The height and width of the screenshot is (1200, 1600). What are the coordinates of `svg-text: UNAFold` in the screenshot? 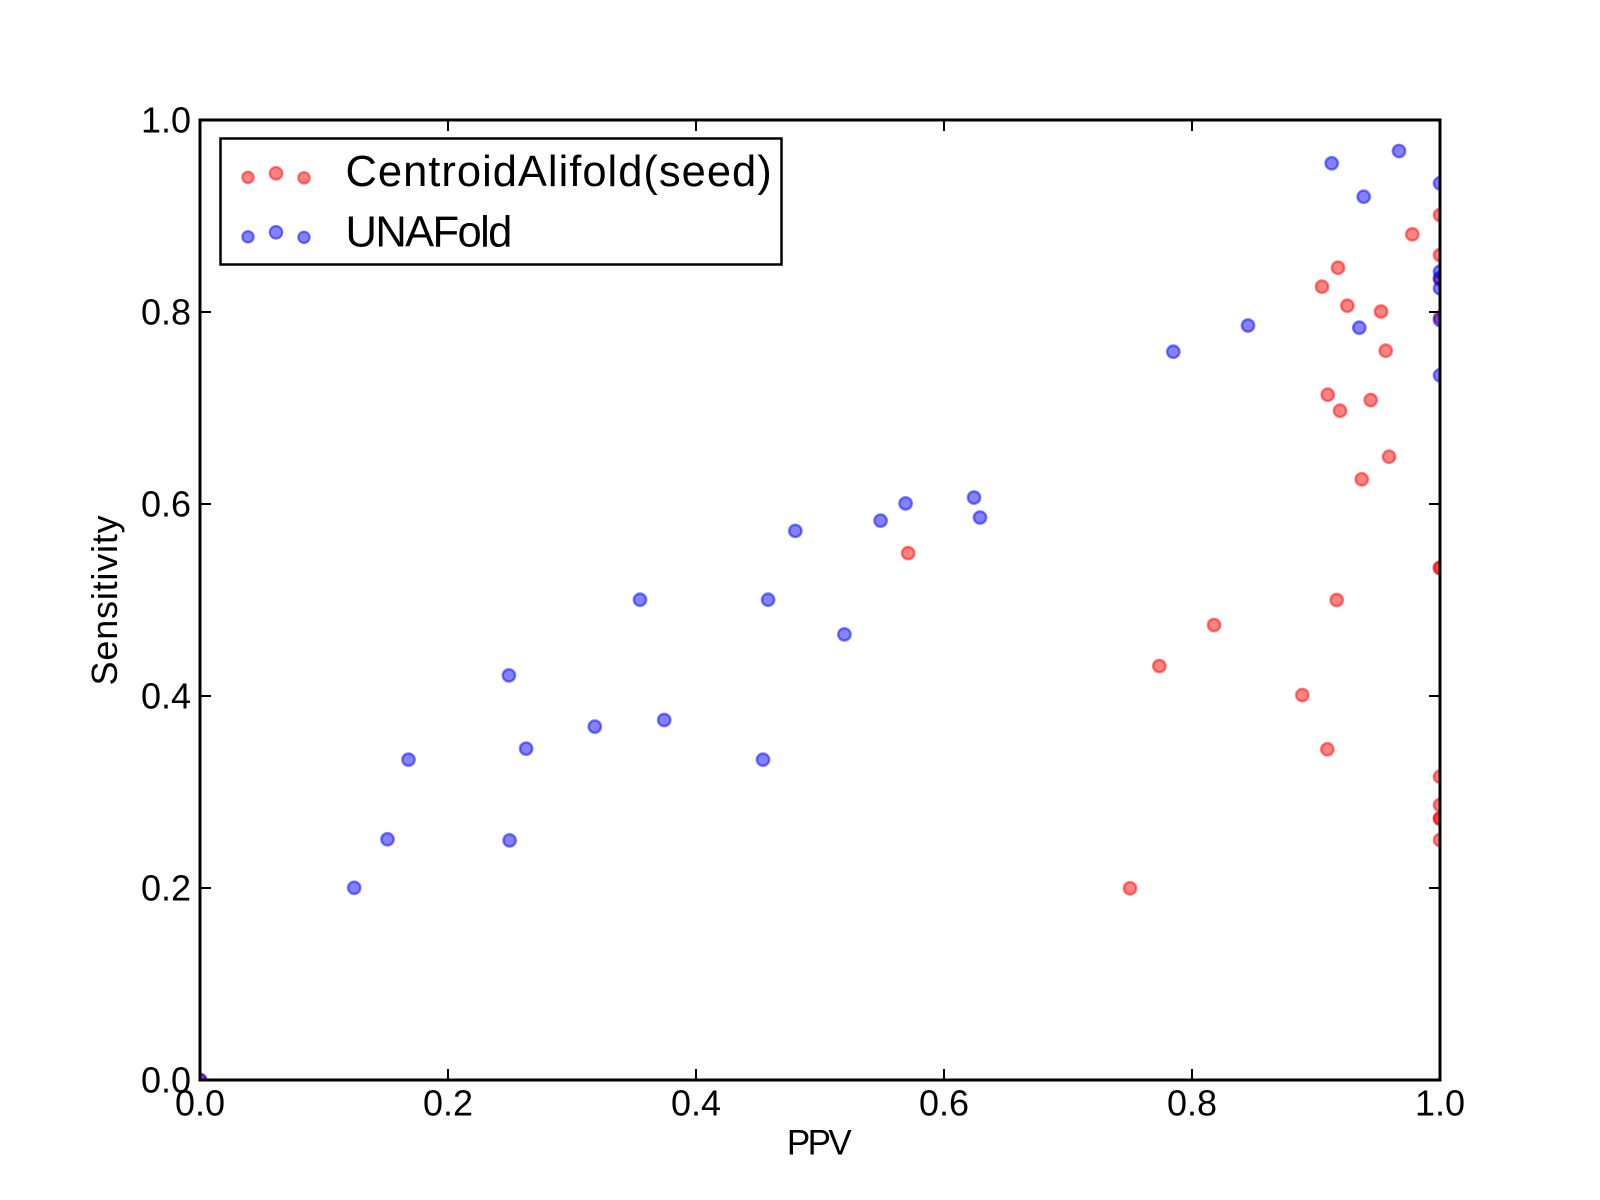 It's located at (428, 233).